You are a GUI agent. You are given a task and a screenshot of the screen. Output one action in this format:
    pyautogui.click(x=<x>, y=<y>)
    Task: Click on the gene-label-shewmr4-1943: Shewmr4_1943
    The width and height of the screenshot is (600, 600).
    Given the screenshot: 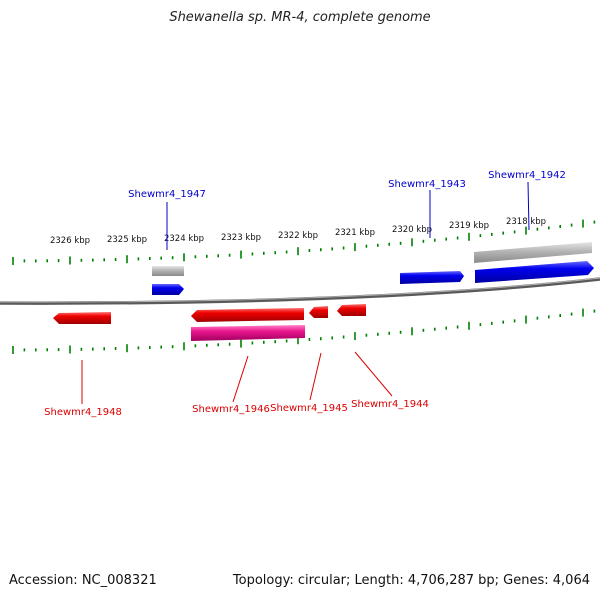 What is the action you would take?
    pyautogui.click(x=427, y=184)
    